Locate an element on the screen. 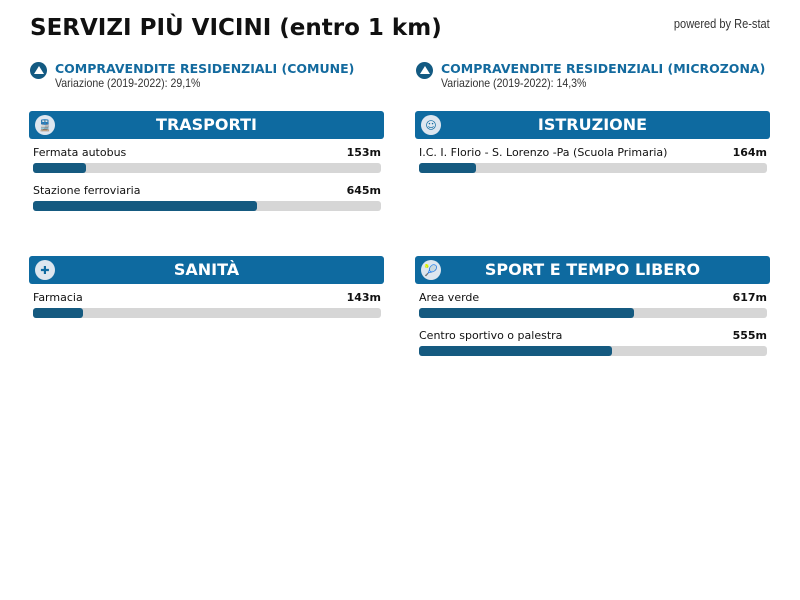 The height and width of the screenshot is (600, 800). section-header: 🚆 TRASPORTI is located at coordinates (206, 125).